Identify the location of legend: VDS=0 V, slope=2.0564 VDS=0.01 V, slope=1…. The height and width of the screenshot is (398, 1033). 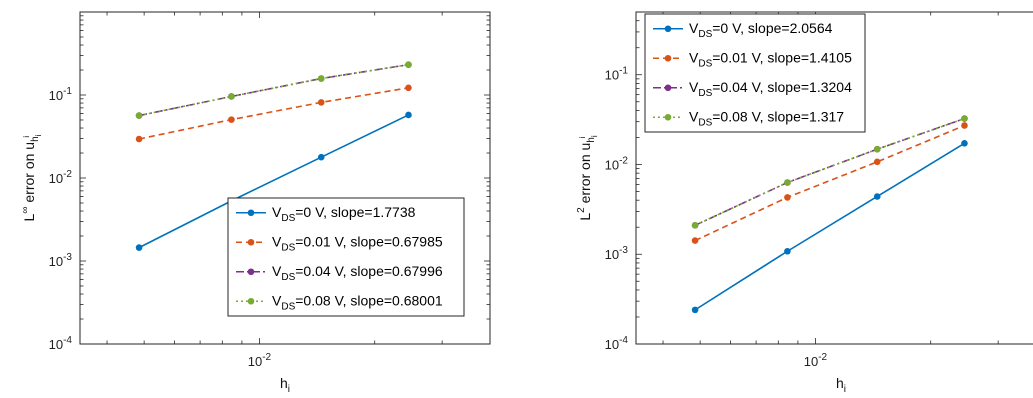
(755, 73).